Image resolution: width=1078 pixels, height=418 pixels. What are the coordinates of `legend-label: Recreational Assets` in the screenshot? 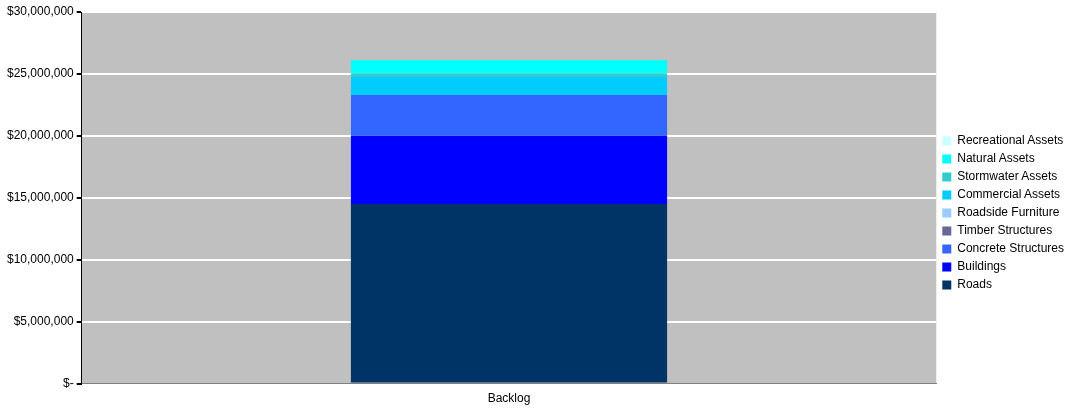 It's located at (1010, 140).